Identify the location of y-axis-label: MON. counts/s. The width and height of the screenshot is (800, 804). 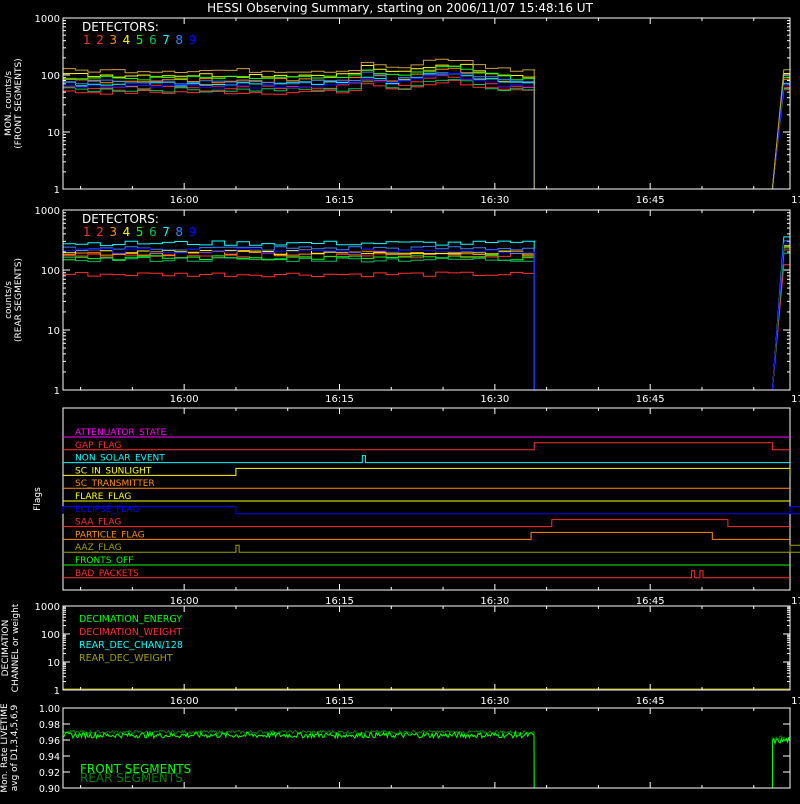
(9, 103).